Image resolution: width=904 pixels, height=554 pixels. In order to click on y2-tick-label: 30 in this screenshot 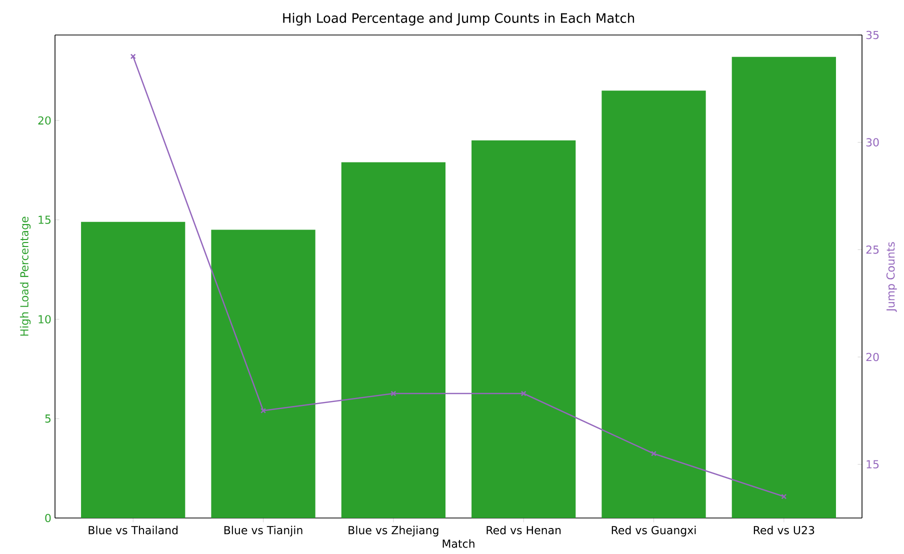, I will do `click(872, 142)`.